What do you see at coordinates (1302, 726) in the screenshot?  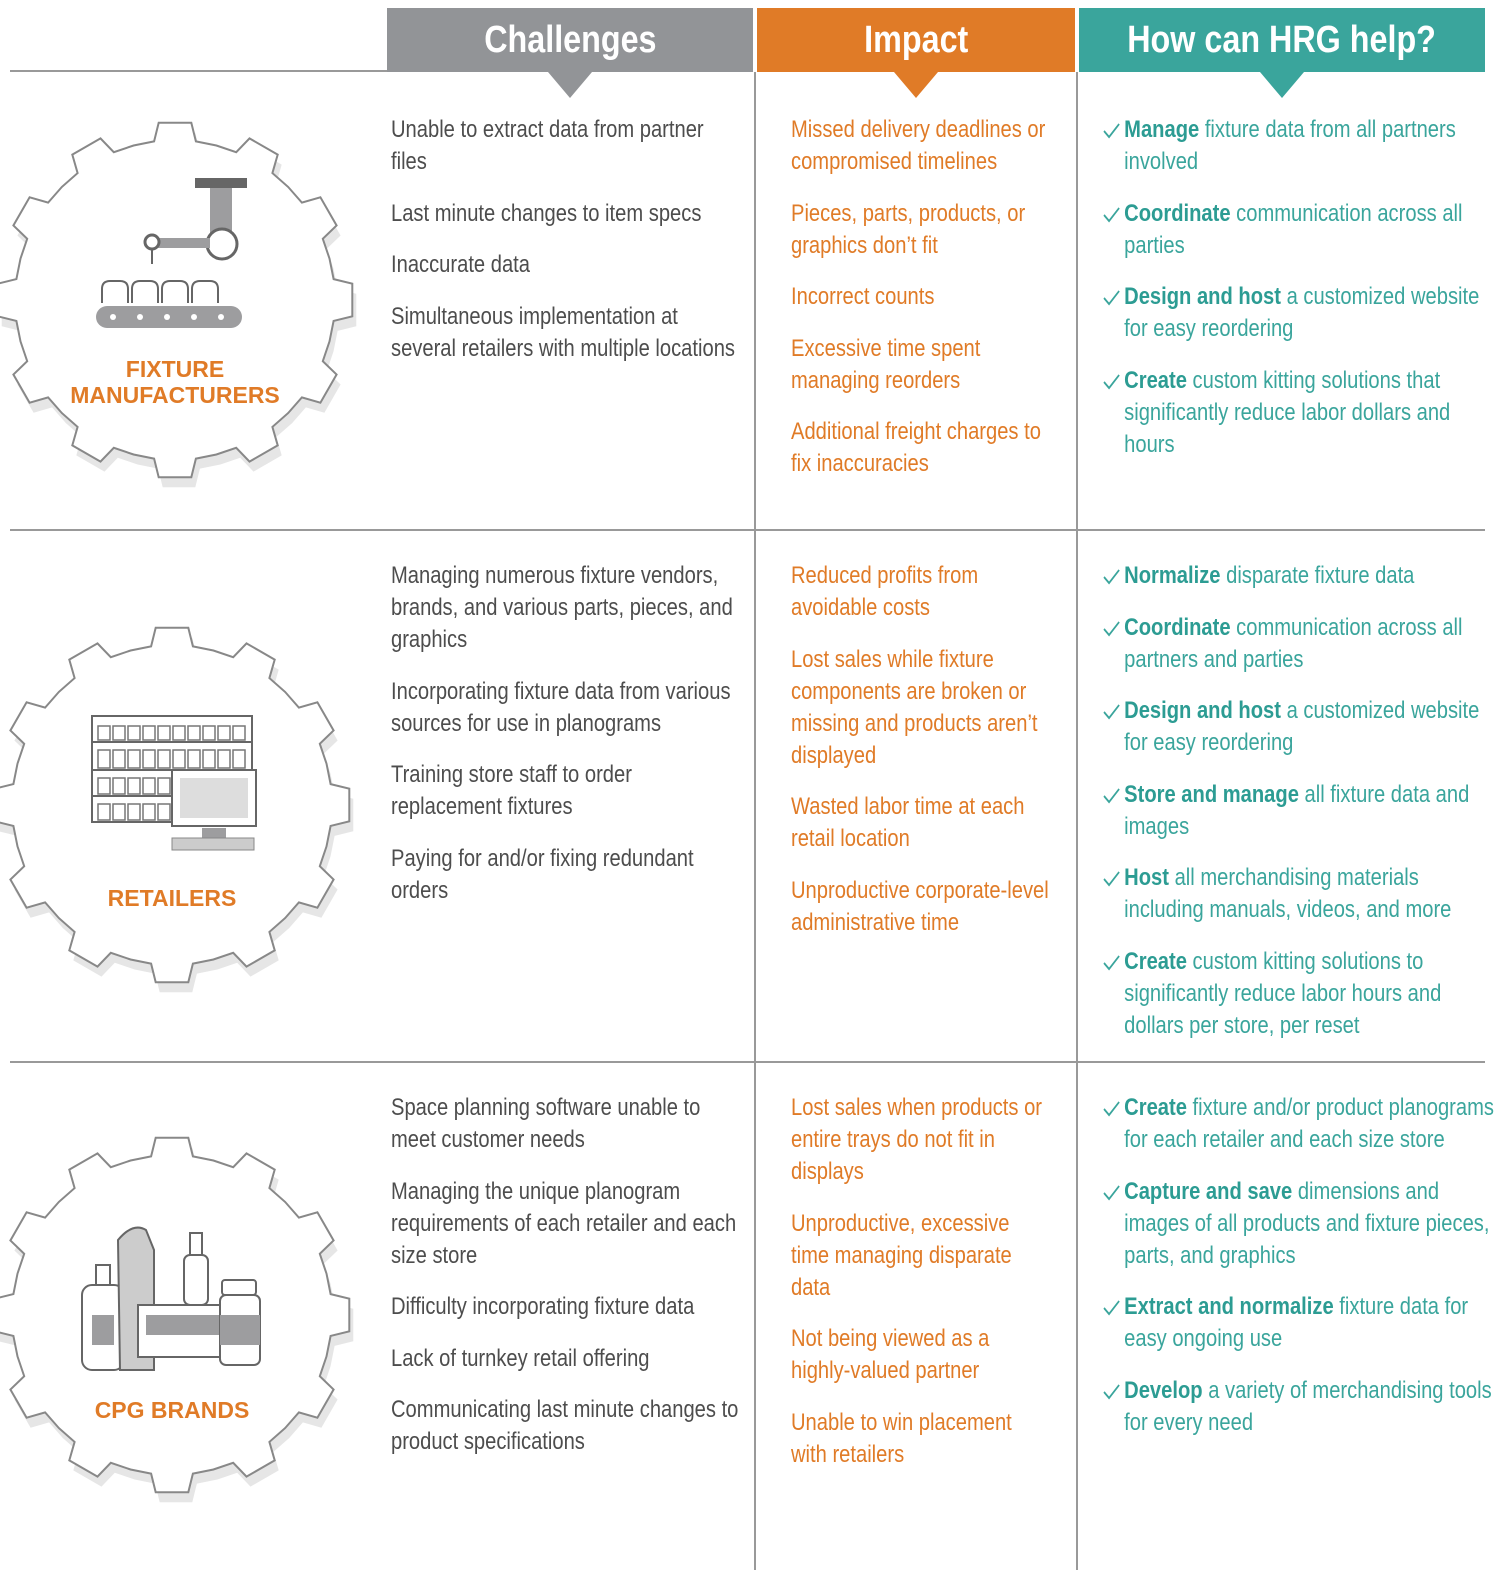 I see `help-text: a customized website for easy reordering` at bounding box center [1302, 726].